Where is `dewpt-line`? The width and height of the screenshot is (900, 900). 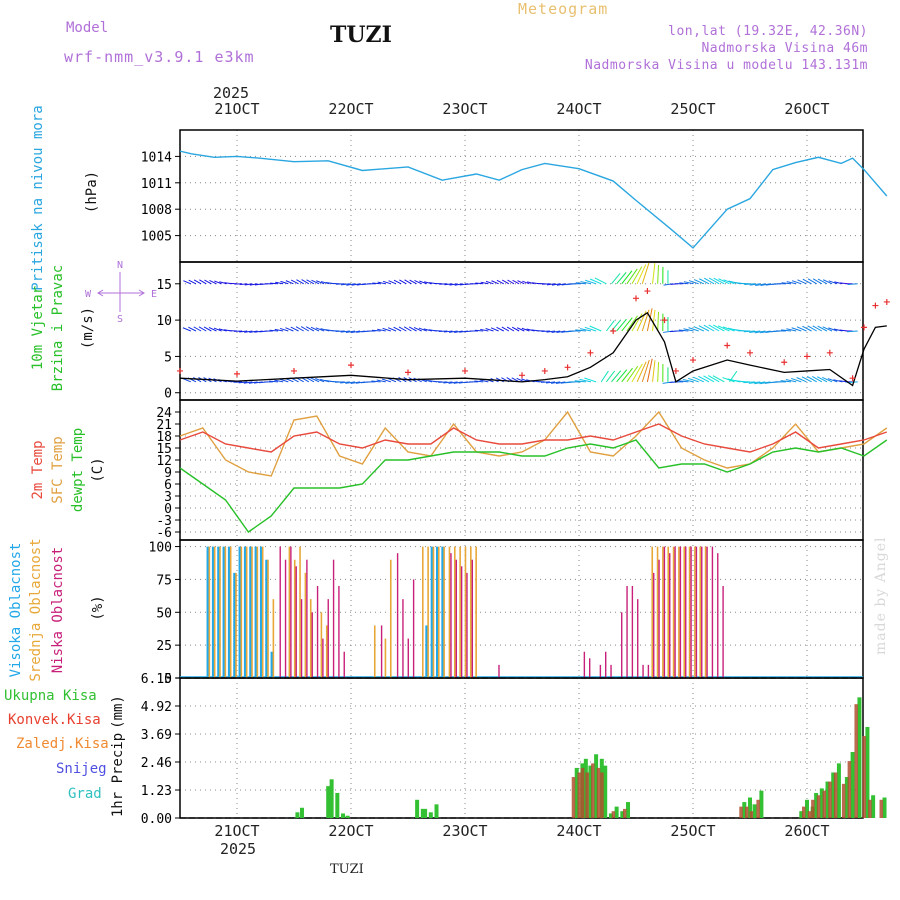
dewpt-line is located at coordinates (533, 486).